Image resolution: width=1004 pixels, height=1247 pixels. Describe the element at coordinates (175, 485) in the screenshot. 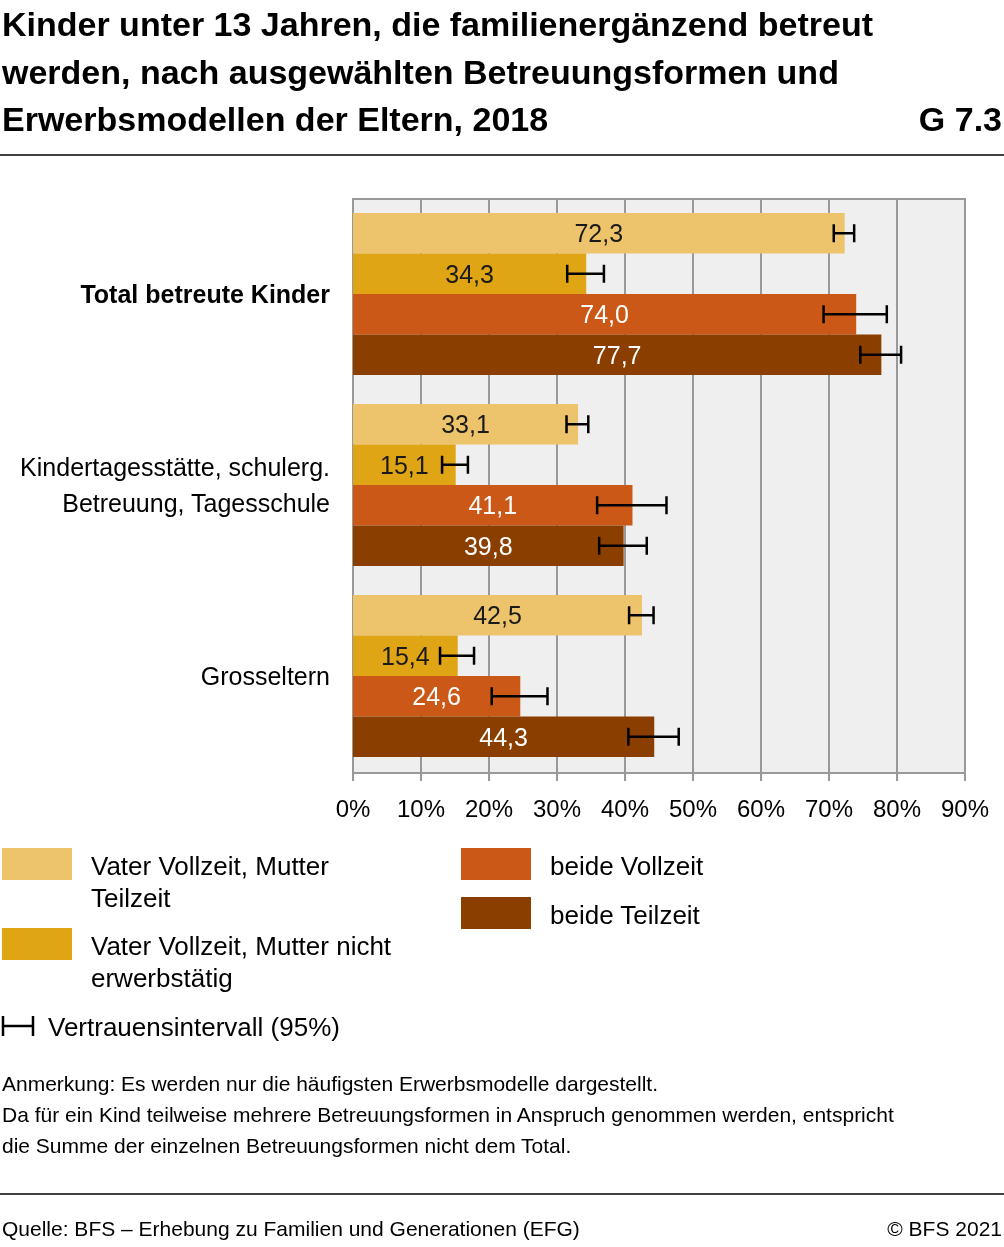

I see `y-tick-label: Kindertagesstätte, schulerg. Betreuung, Tagesschule` at that location.